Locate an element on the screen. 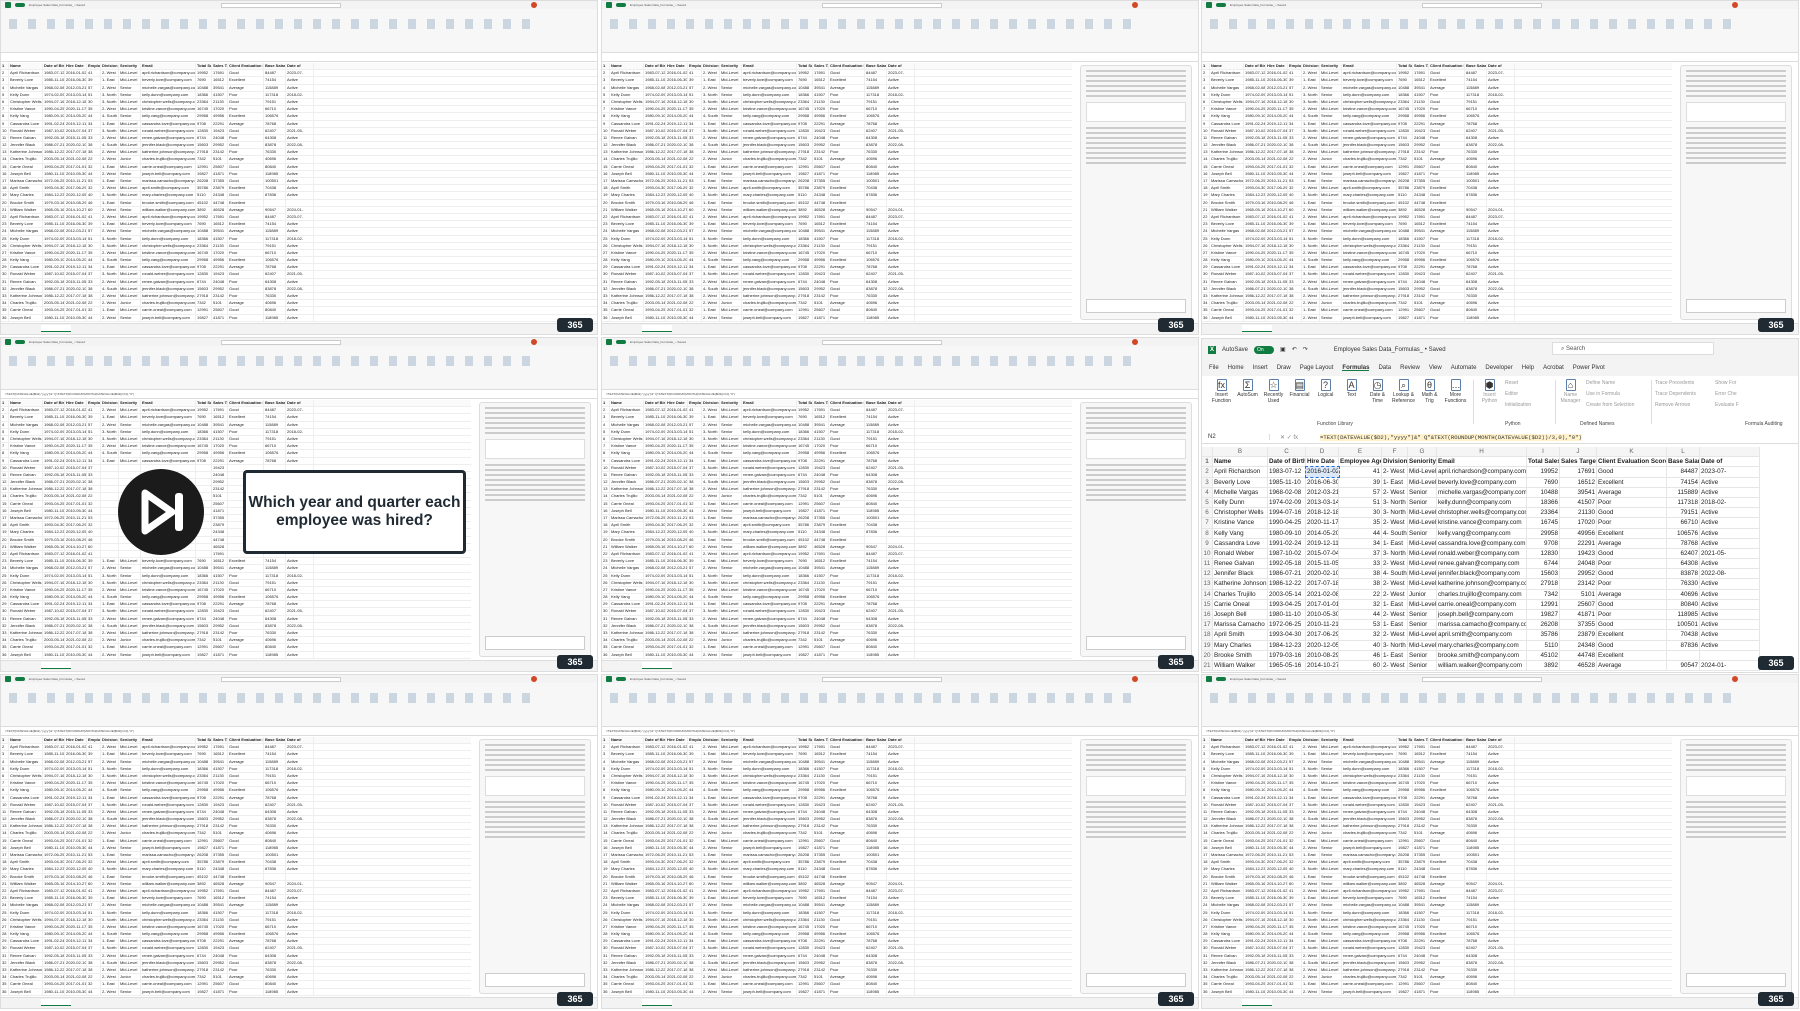  cell: 32 is located at coordinates (1295, 166).